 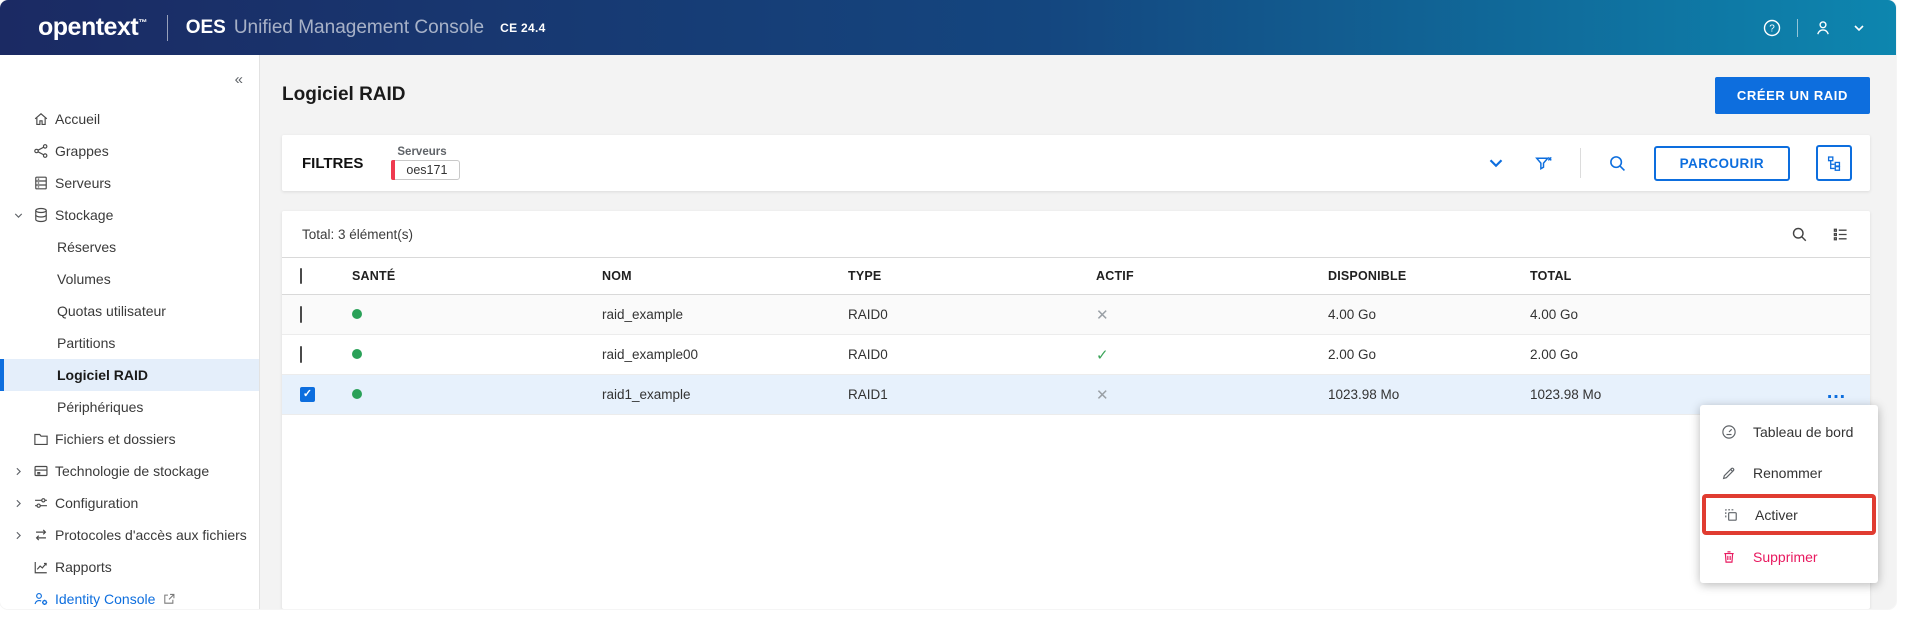 I want to click on filter-group-serveurs: Serveurs oes171, so click(x=426, y=163).